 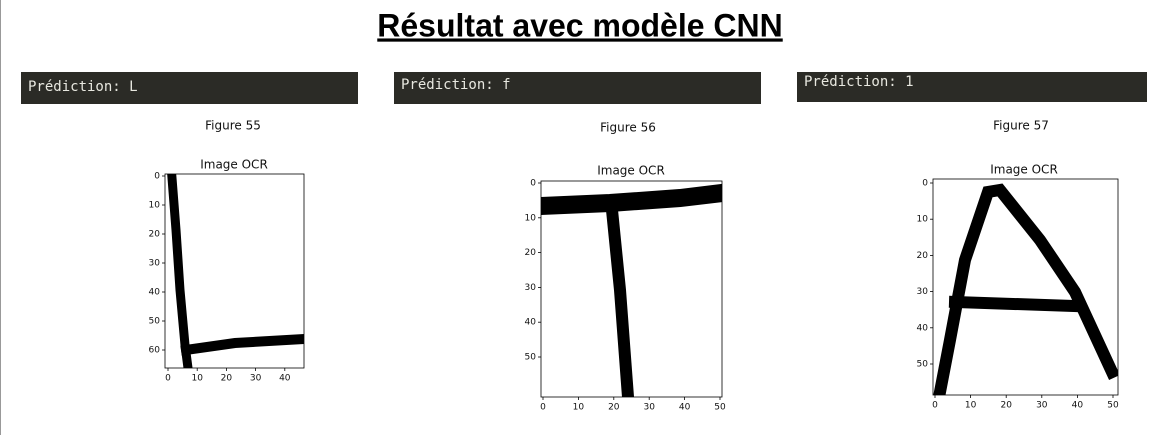 What do you see at coordinates (859, 82) in the screenshot?
I see `prediction: Prédiction: 1` at bounding box center [859, 82].